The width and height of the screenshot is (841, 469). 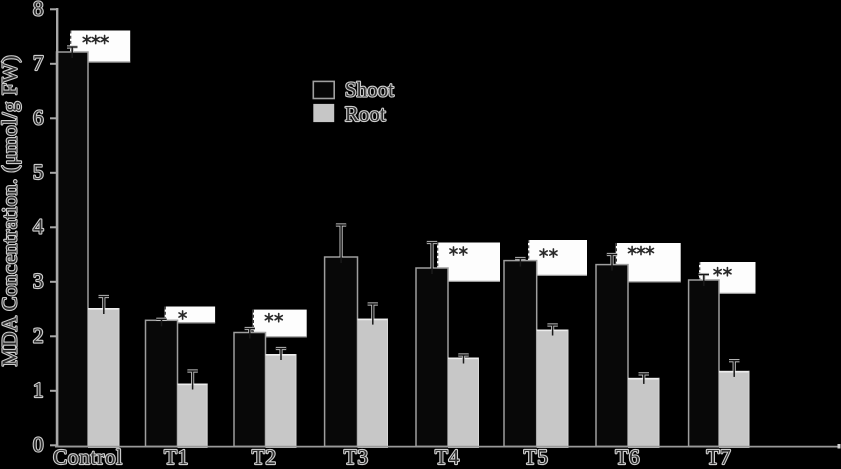 What do you see at coordinates (38, 335) in the screenshot?
I see `svg-text: 2` at bounding box center [38, 335].